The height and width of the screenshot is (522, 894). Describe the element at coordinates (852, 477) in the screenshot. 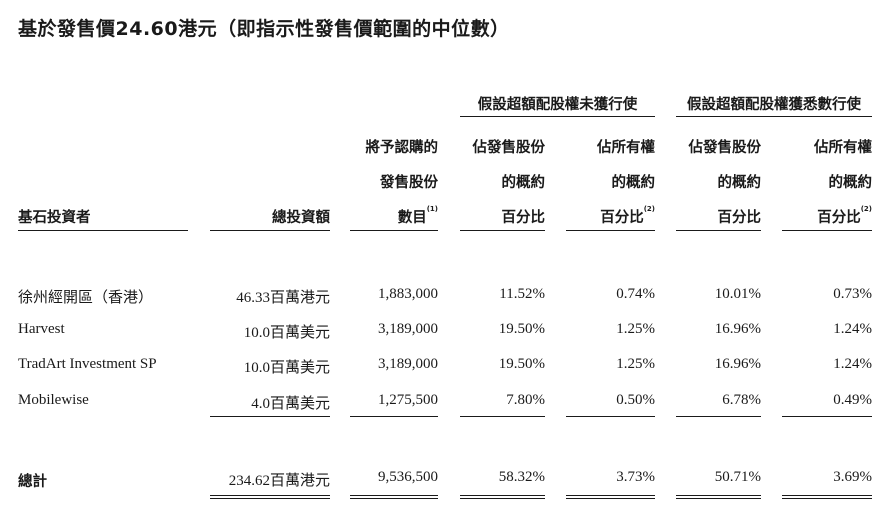

I see `total-pct-issued-fully-exercised: 3.69%` at that location.